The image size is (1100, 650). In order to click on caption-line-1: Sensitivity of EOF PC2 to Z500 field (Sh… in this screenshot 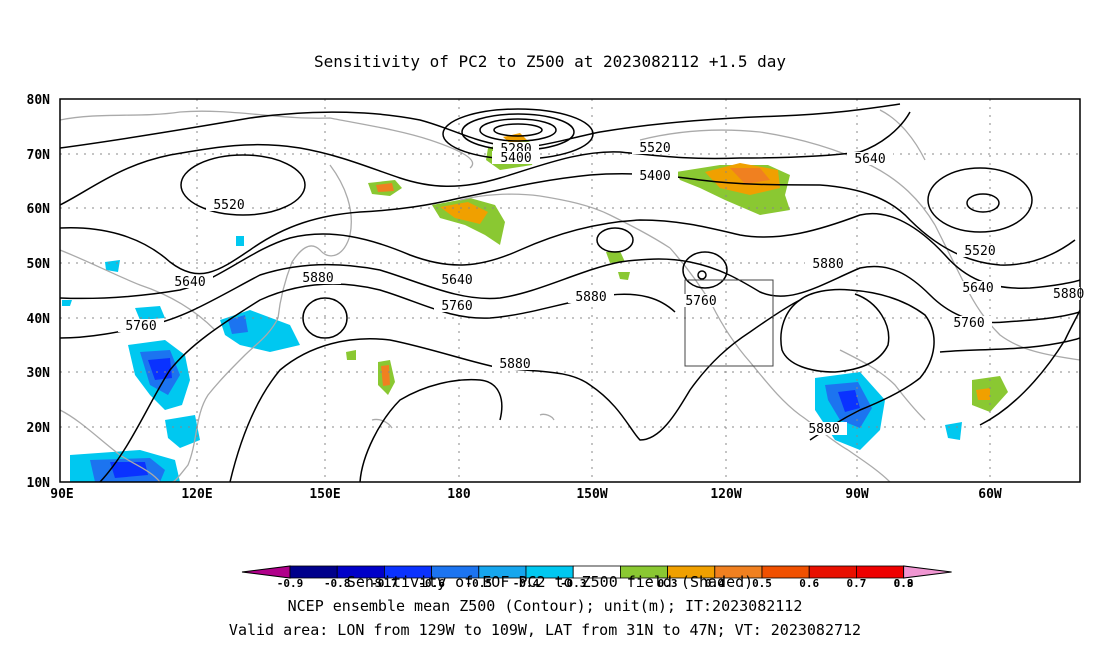, I will do `click(550, 582)`.